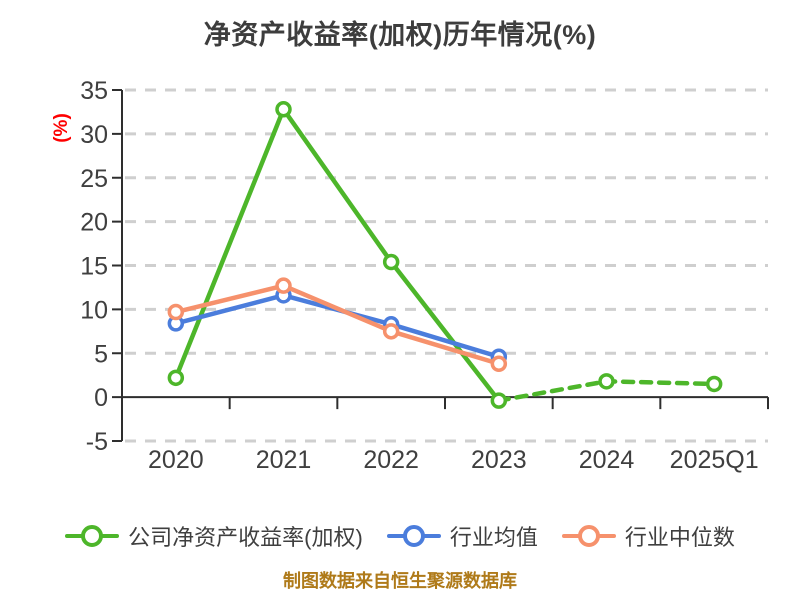 The image size is (800, 600). Describe the element at coordinates (400, 581) in the screenshot. I see `data-source-note: 制图数据来自恒生聚源数据库` at that location.